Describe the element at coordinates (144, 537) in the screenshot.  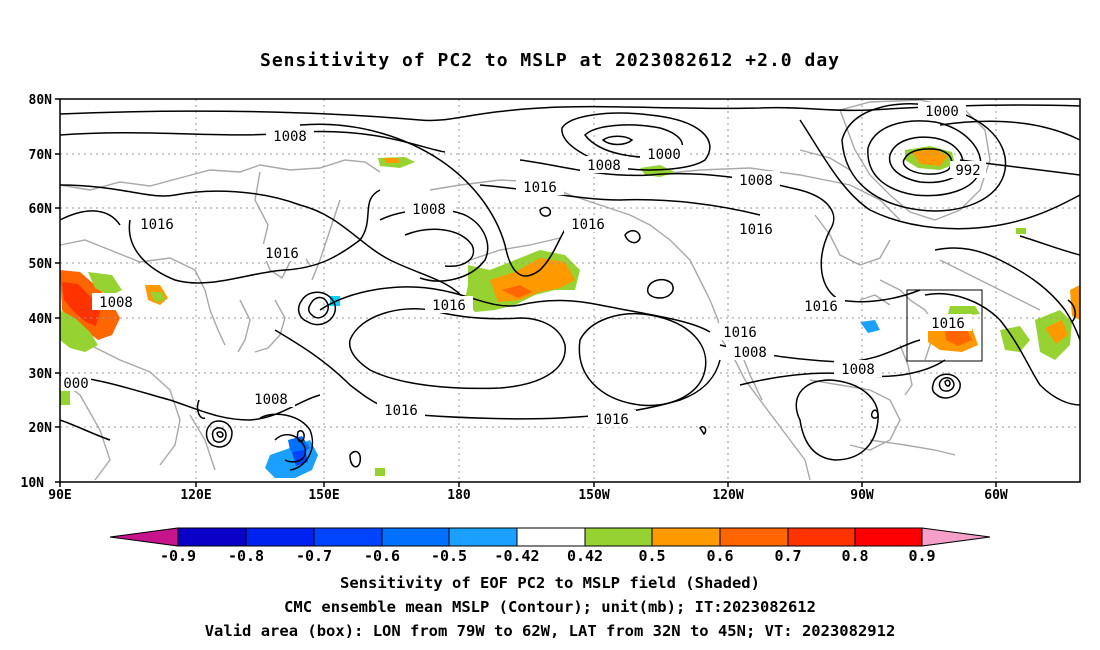
I see `colorbar-low-triangle` at that location.